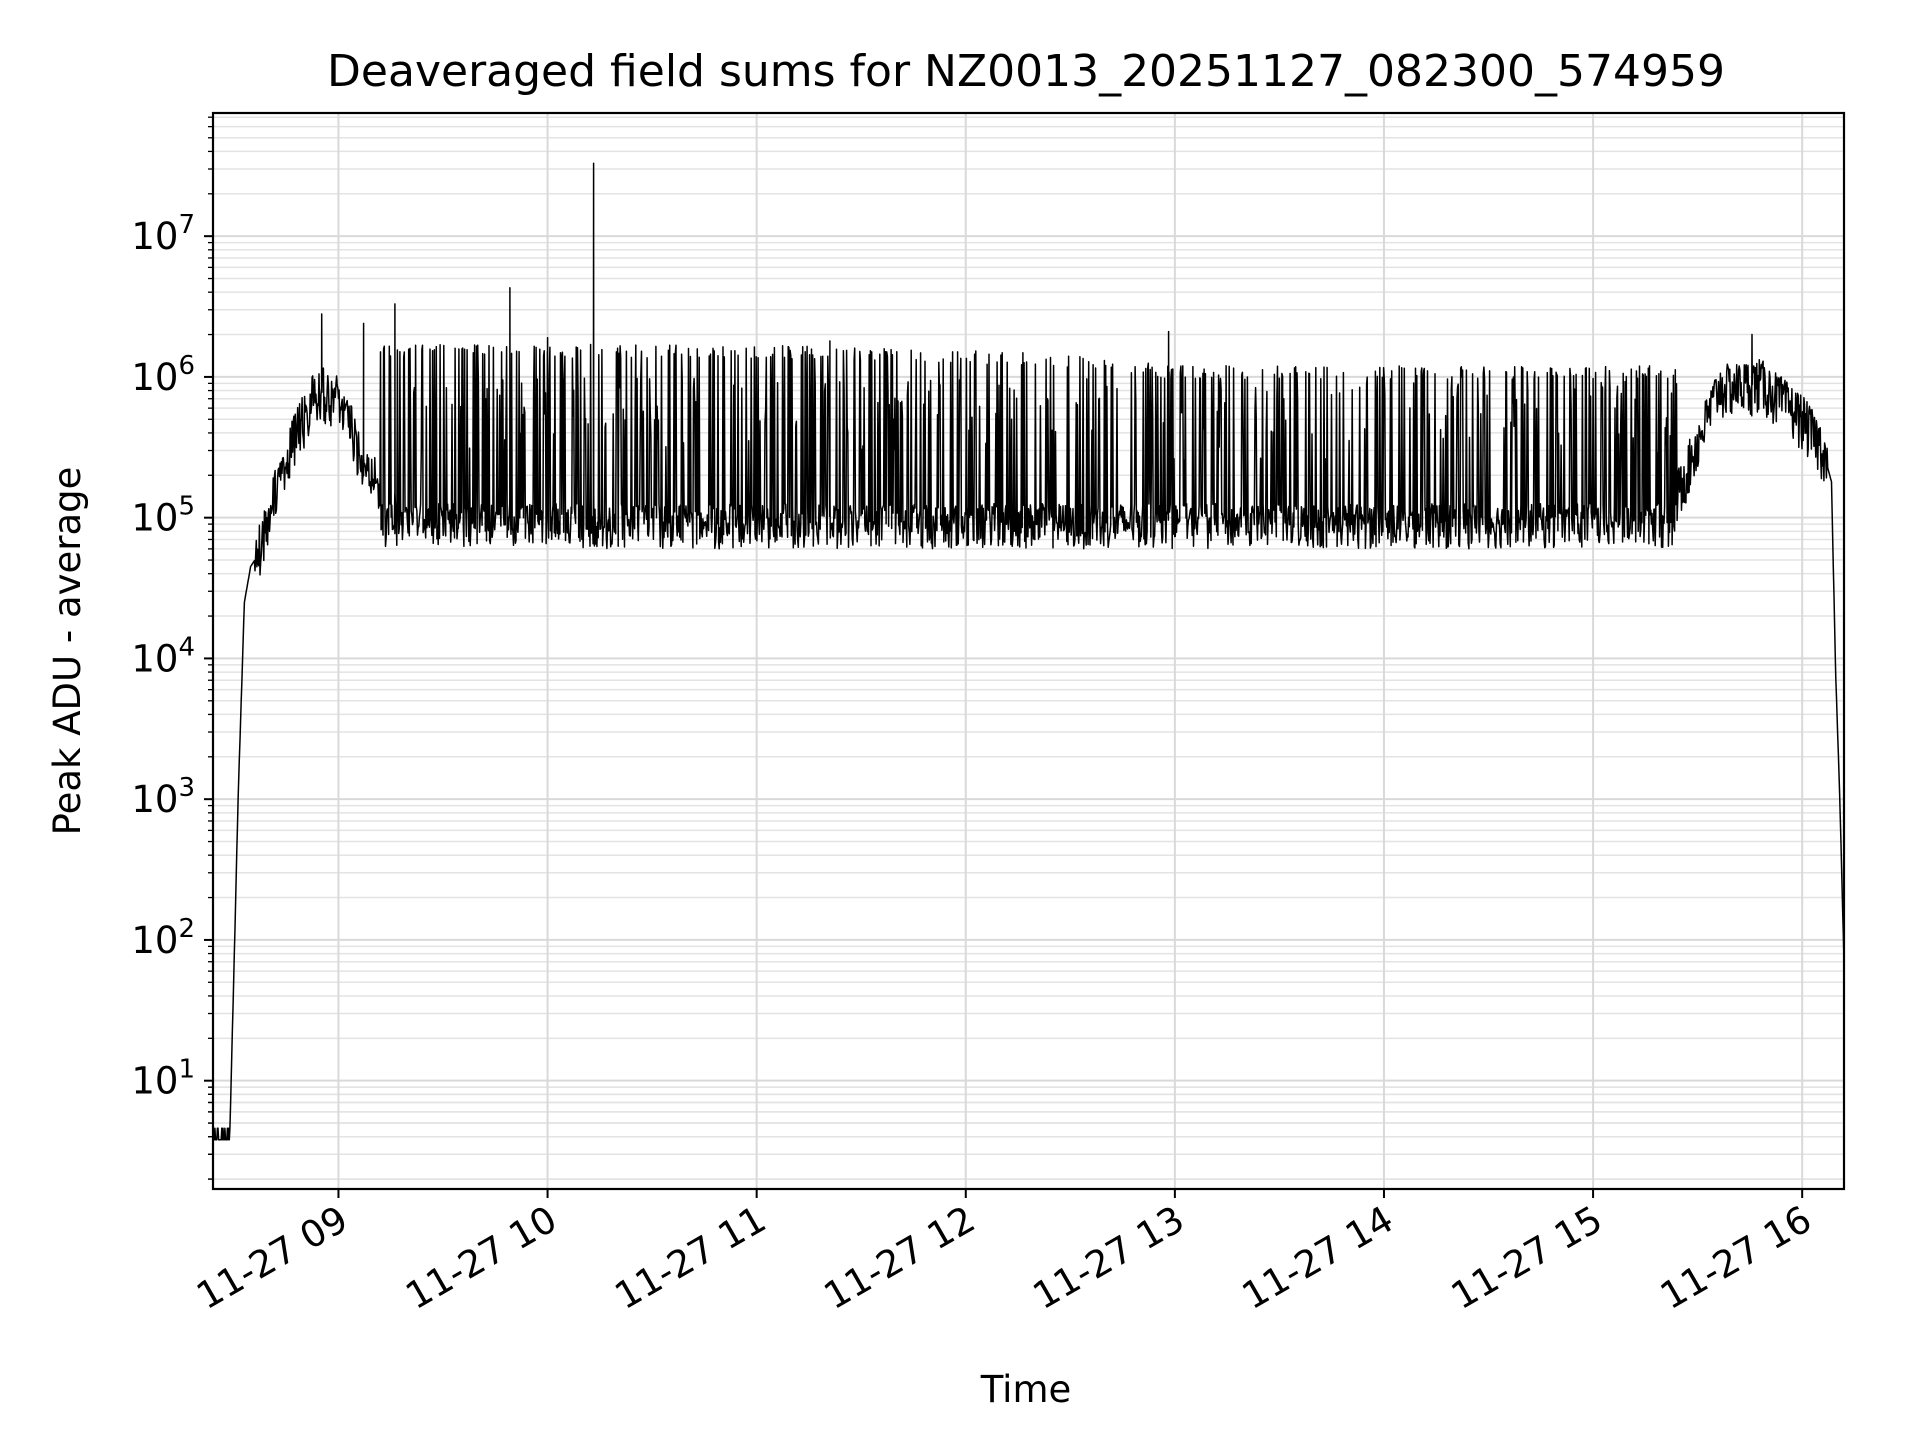  I want to click on x-axis-label: Time, so click(1026, 1389).